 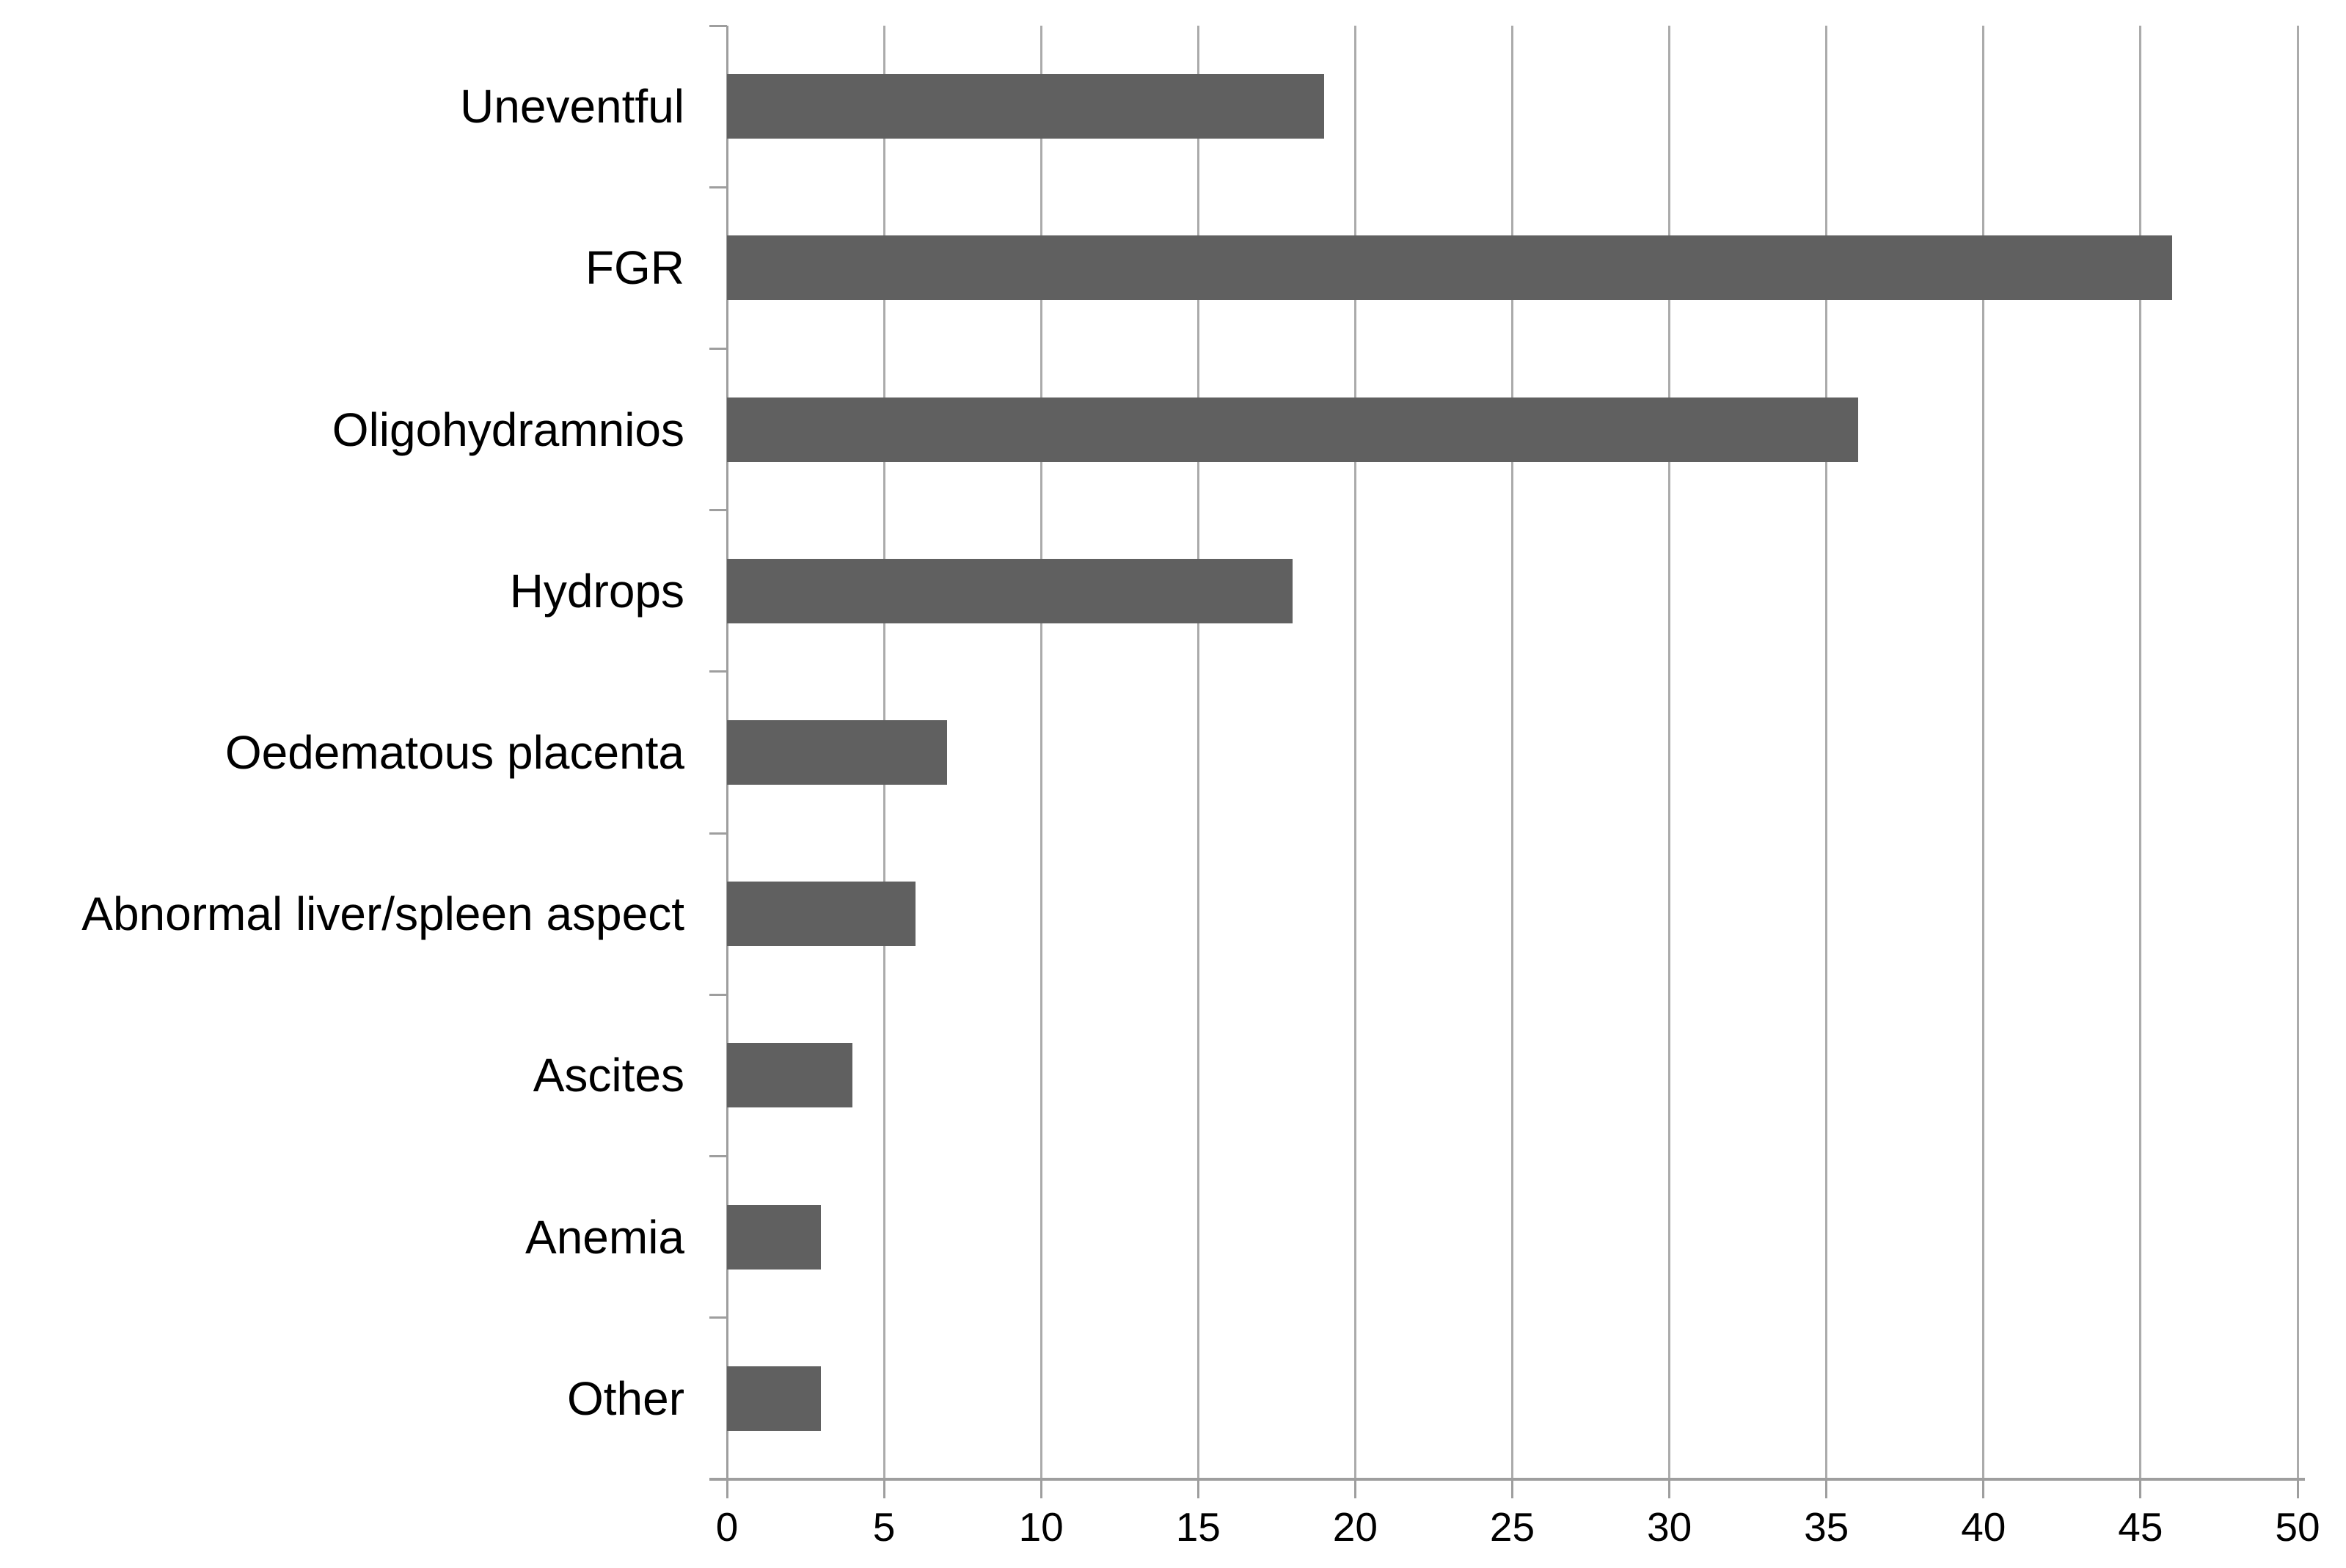 What do you see at coordinates (382, 914) in the screenshot?
I see `category-label-abnormal-liver-spleen-aspect: Abnormal liver/spleen aspect` at bounding box center [382, 914].